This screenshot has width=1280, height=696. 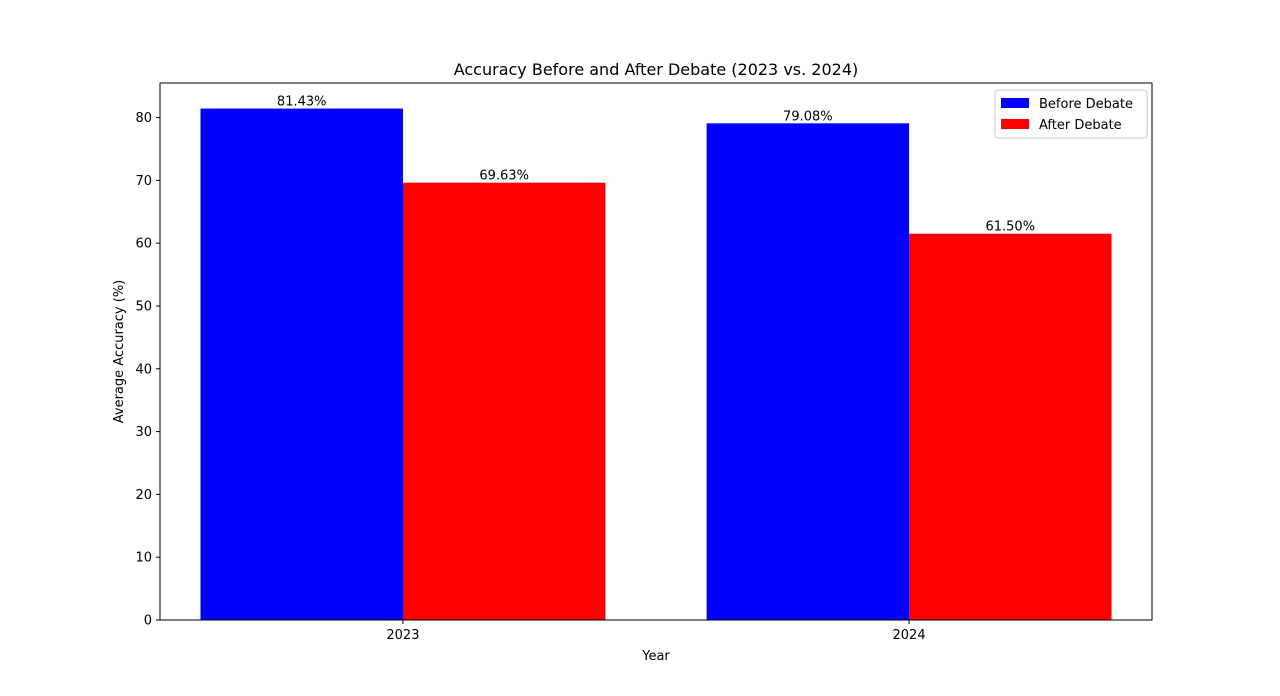 What do you see at coordinates (808, 371) in the screenshot?
I see `bar-before-debate-2024` at bounding box center [808, 371].